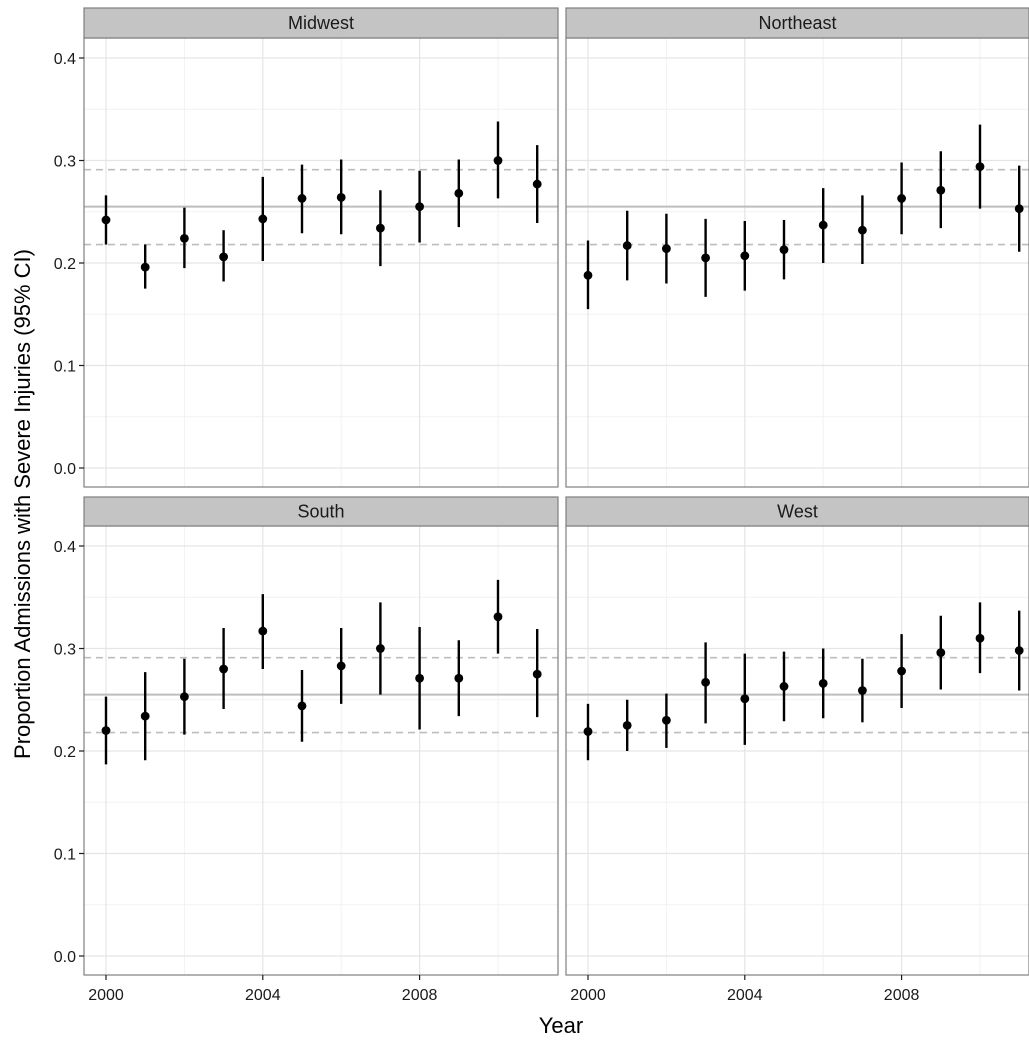 Image resolution: width=1029 pixels, height=1041 pixels. I want to click on facet-label: Northeast, so click(797, 23).